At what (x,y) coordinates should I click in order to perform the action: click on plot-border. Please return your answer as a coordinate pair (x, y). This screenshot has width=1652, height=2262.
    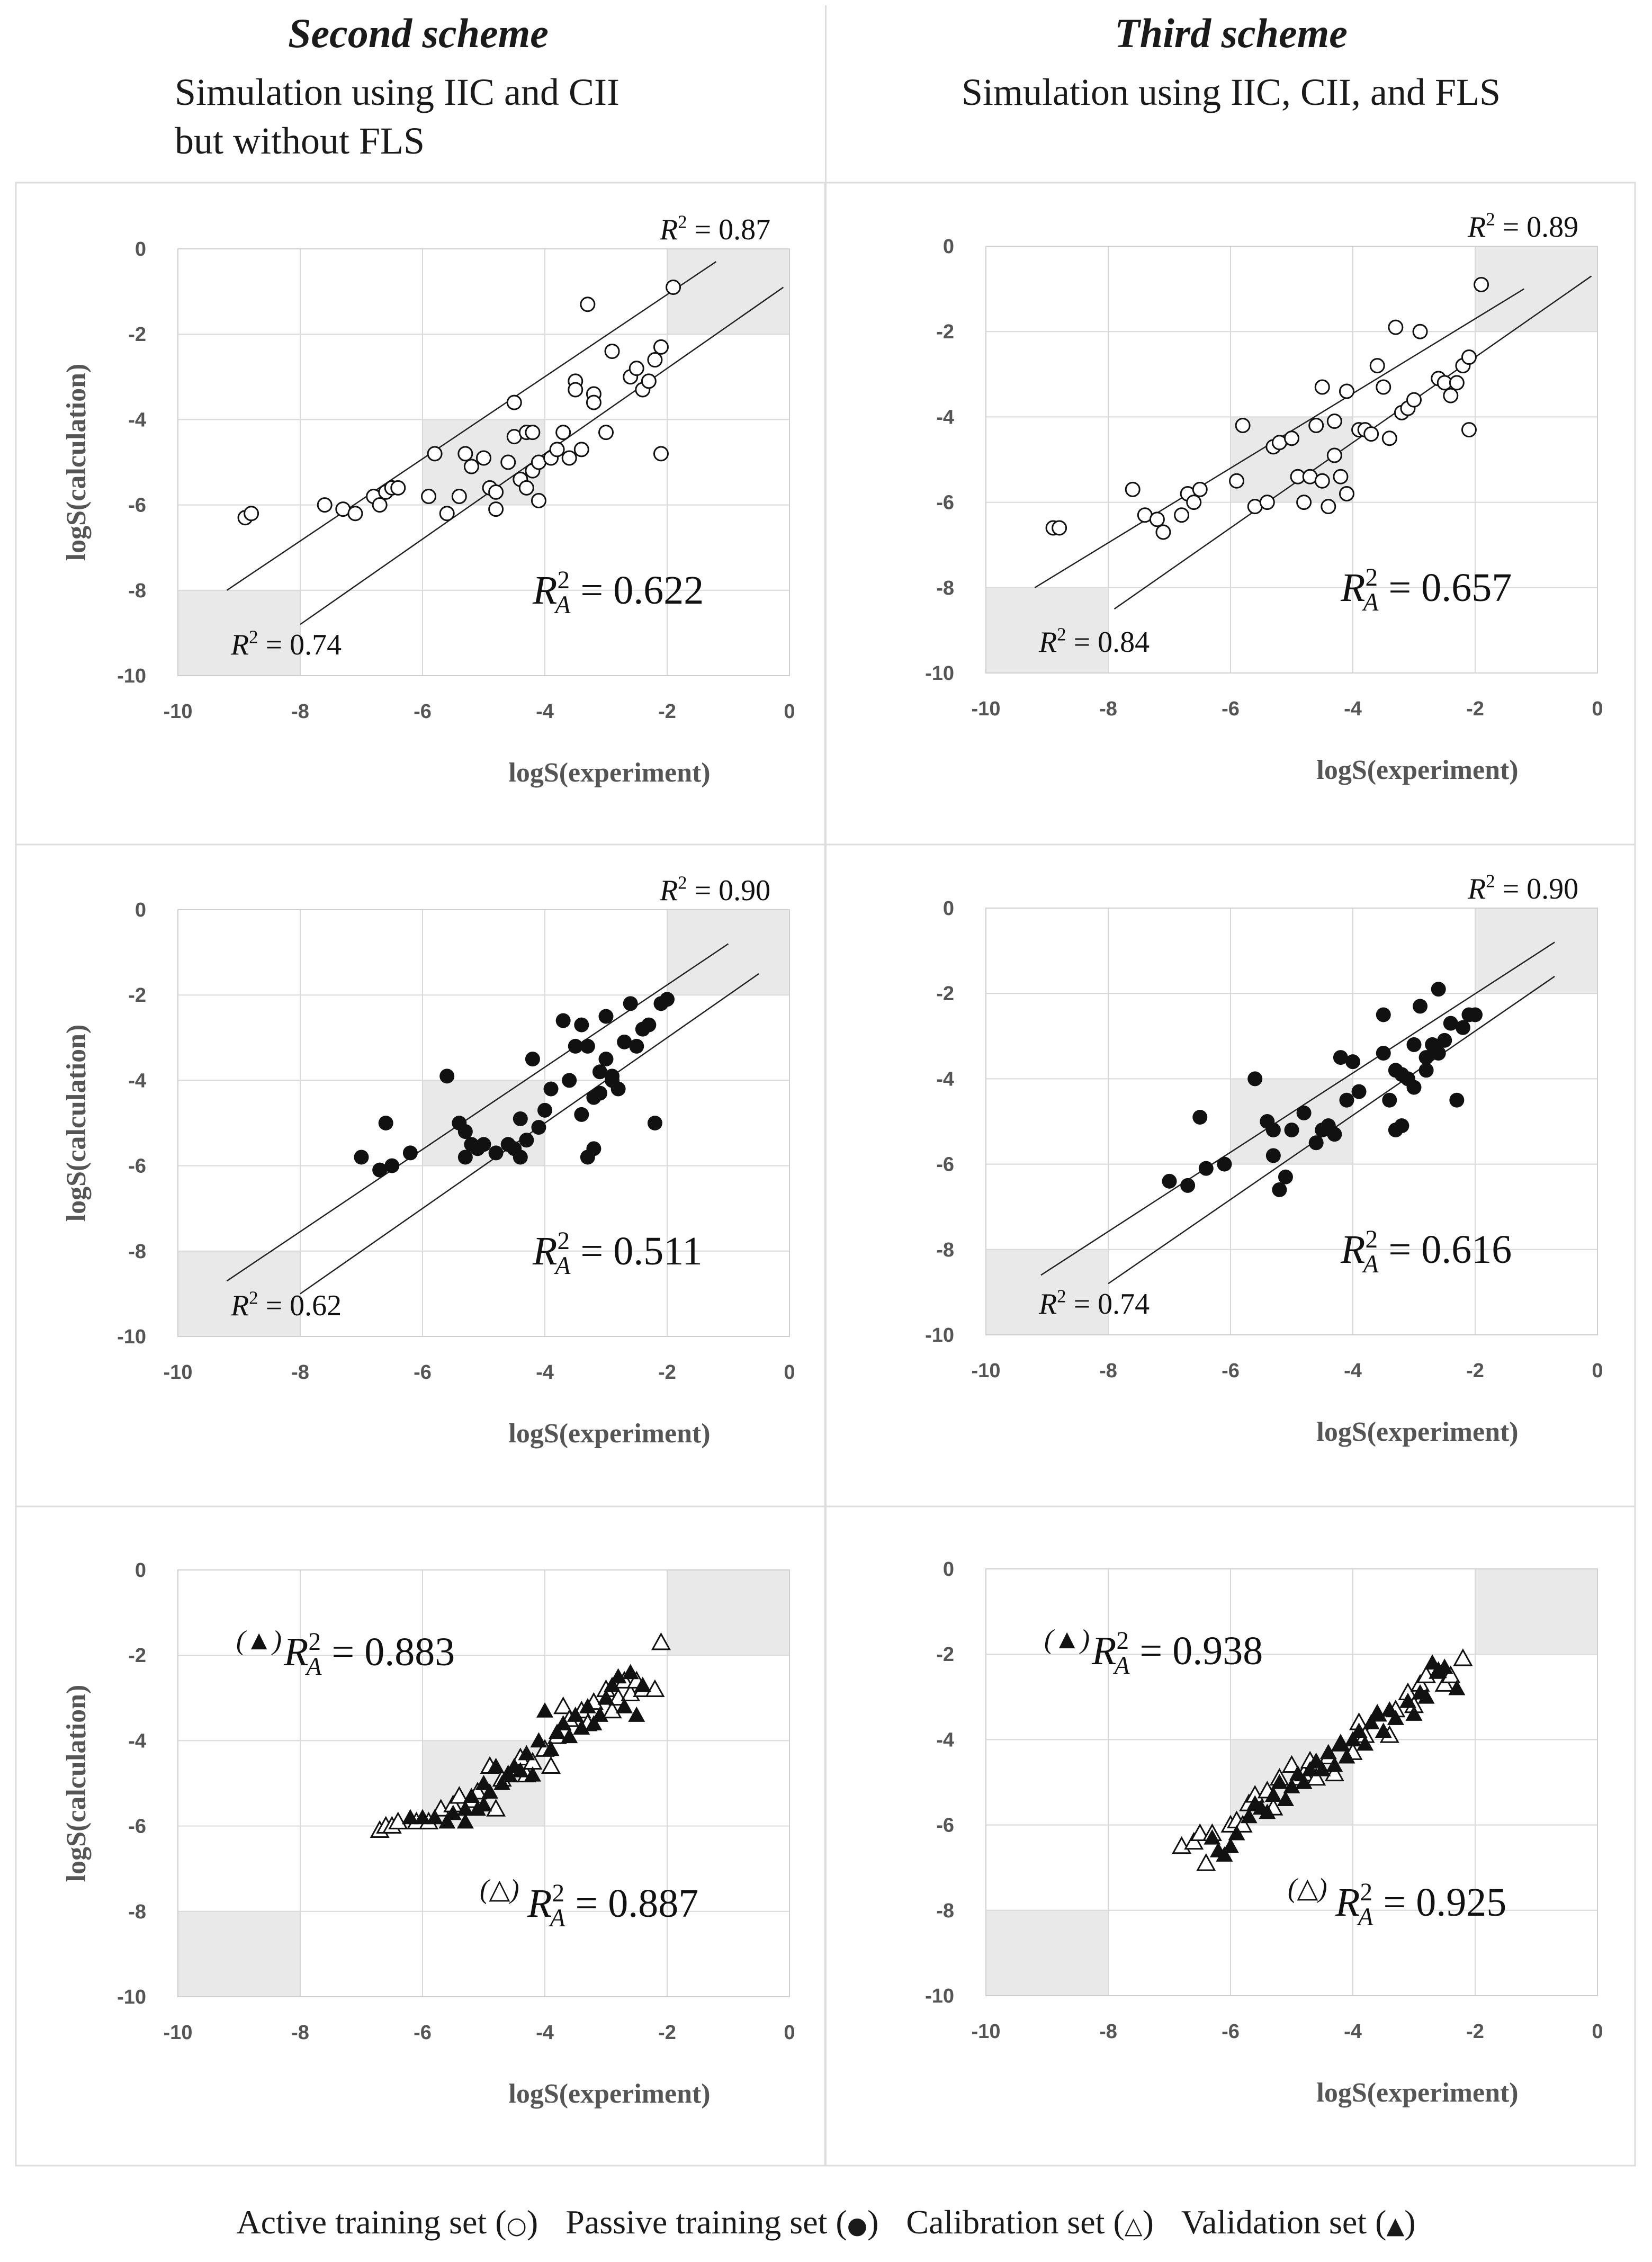
    Looking at the image, I should click on (483, 462).